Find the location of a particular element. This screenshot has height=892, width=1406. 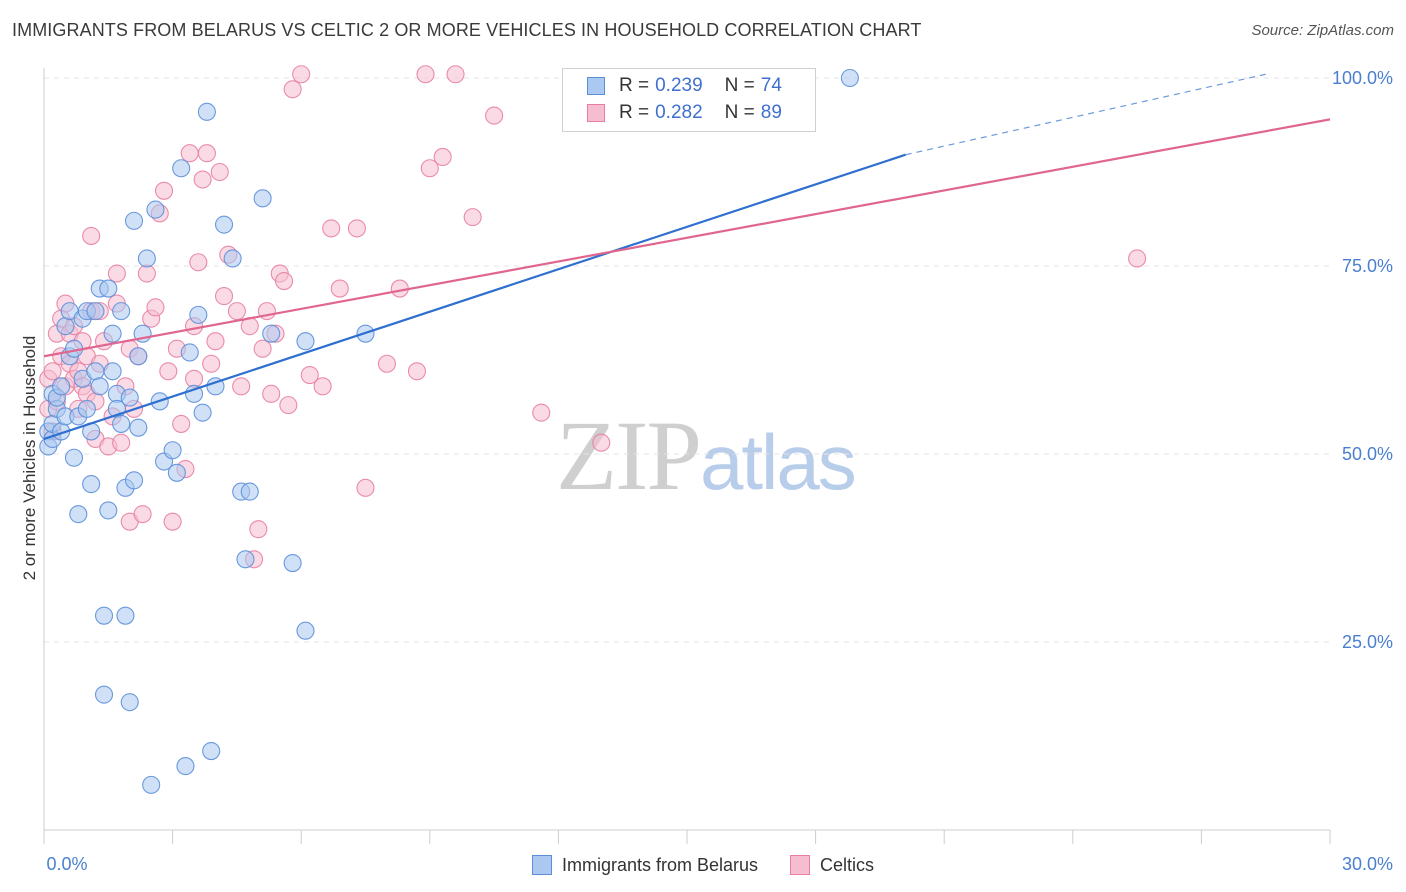

watermark-atlas: atlas is located at coordinates (778, 462).